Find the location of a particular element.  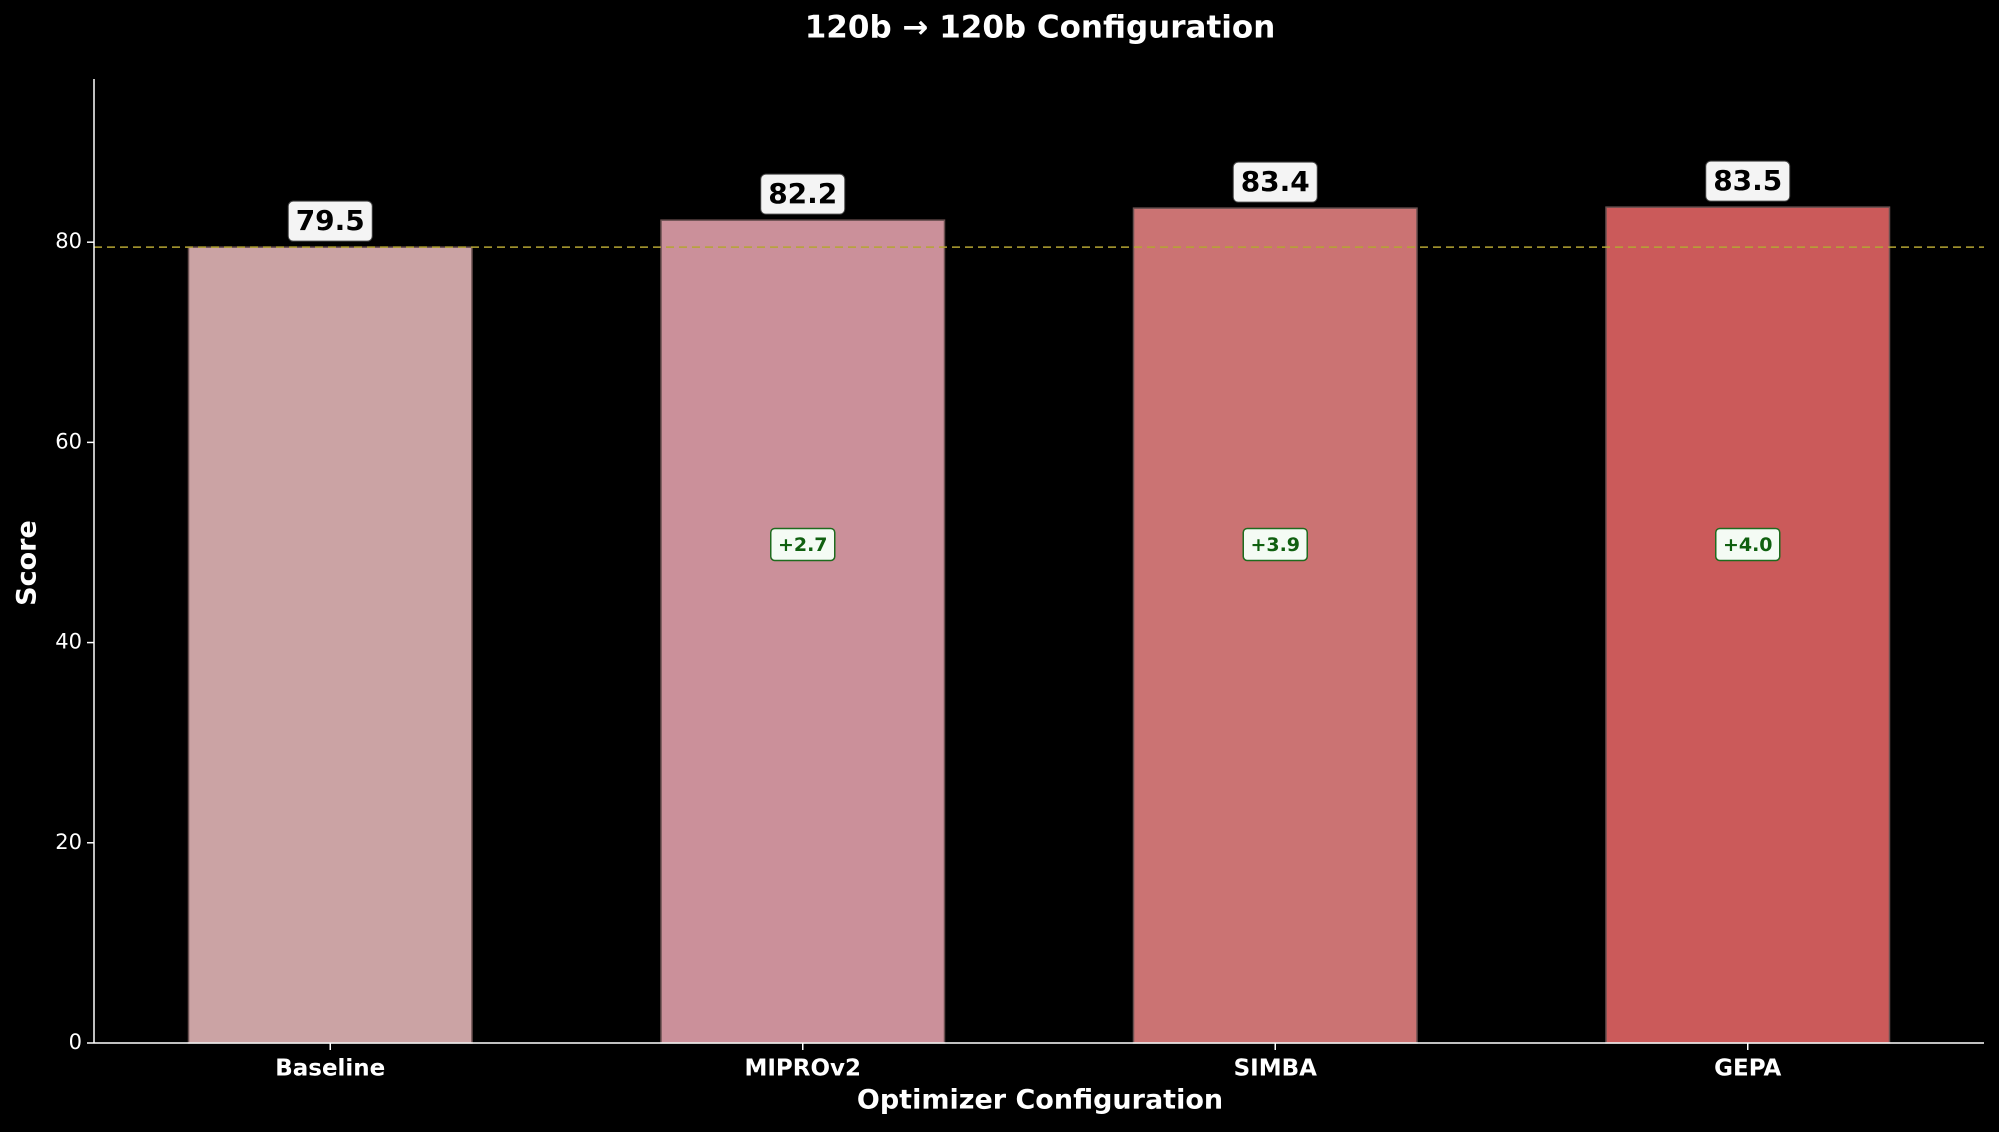

improvement-label: +4.0 is located at coordinates (1748, 545).